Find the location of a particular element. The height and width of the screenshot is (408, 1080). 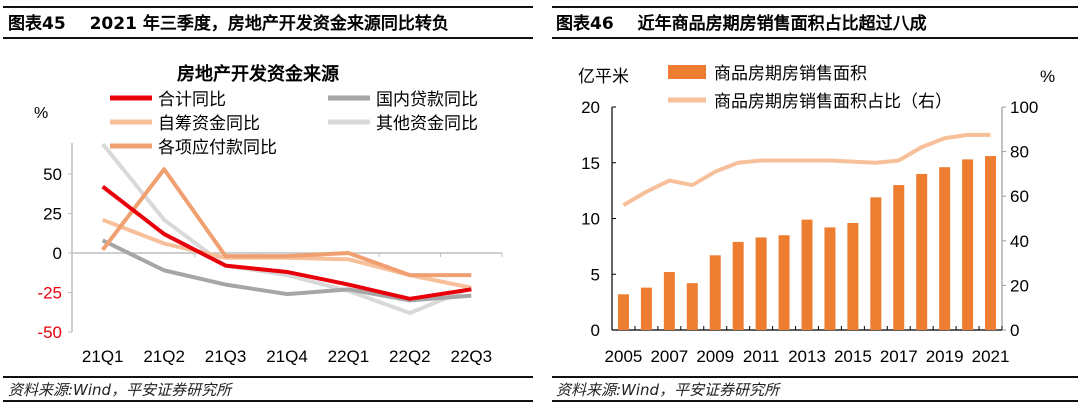

x-tick-label: 21Q1 is located at coordinates (103, 356).